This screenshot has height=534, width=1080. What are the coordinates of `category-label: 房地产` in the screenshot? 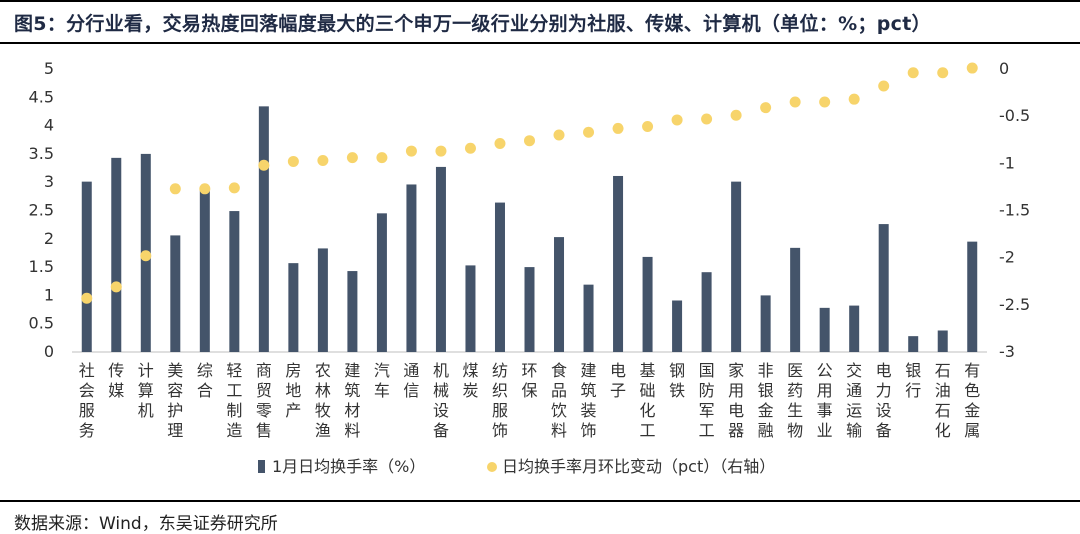 It's located at (293, 390).